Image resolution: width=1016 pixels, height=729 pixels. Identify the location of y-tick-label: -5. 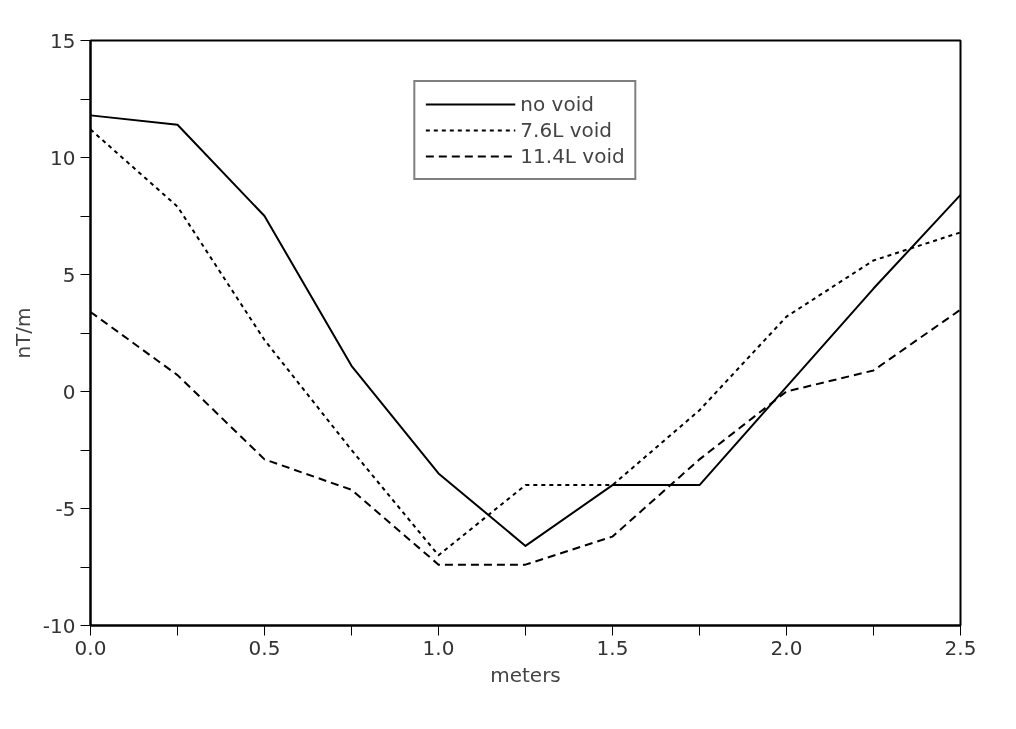
(65, 508).